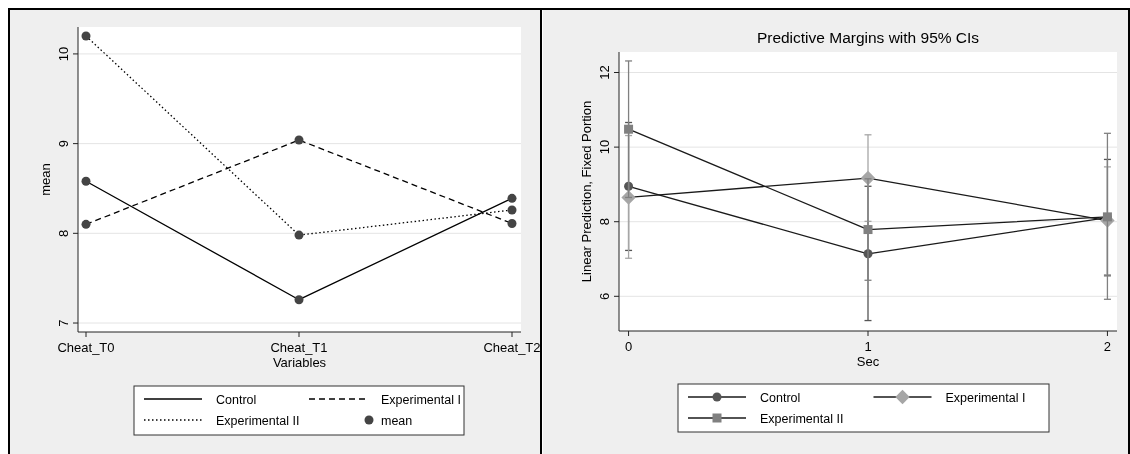  I want to click on y-axis-title: Linear Prediction, Fixed Portion, so click(586, 191).